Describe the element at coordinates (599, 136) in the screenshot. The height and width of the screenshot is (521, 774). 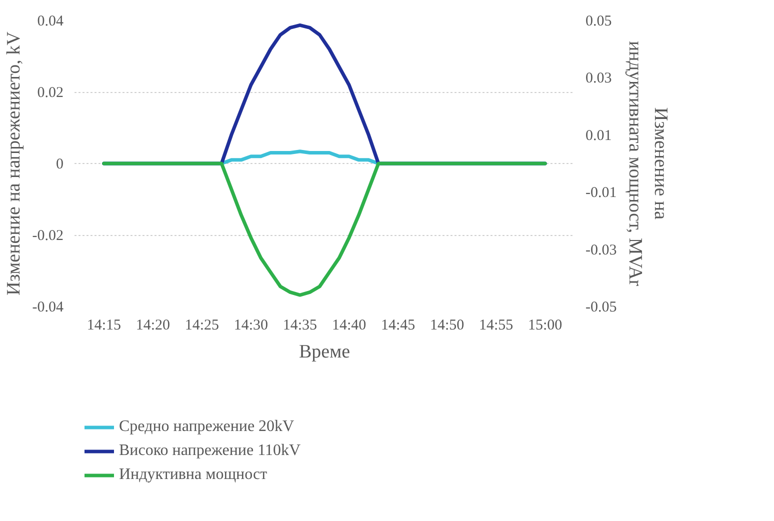
I see `y2-tick-label: 0.01` at that location.